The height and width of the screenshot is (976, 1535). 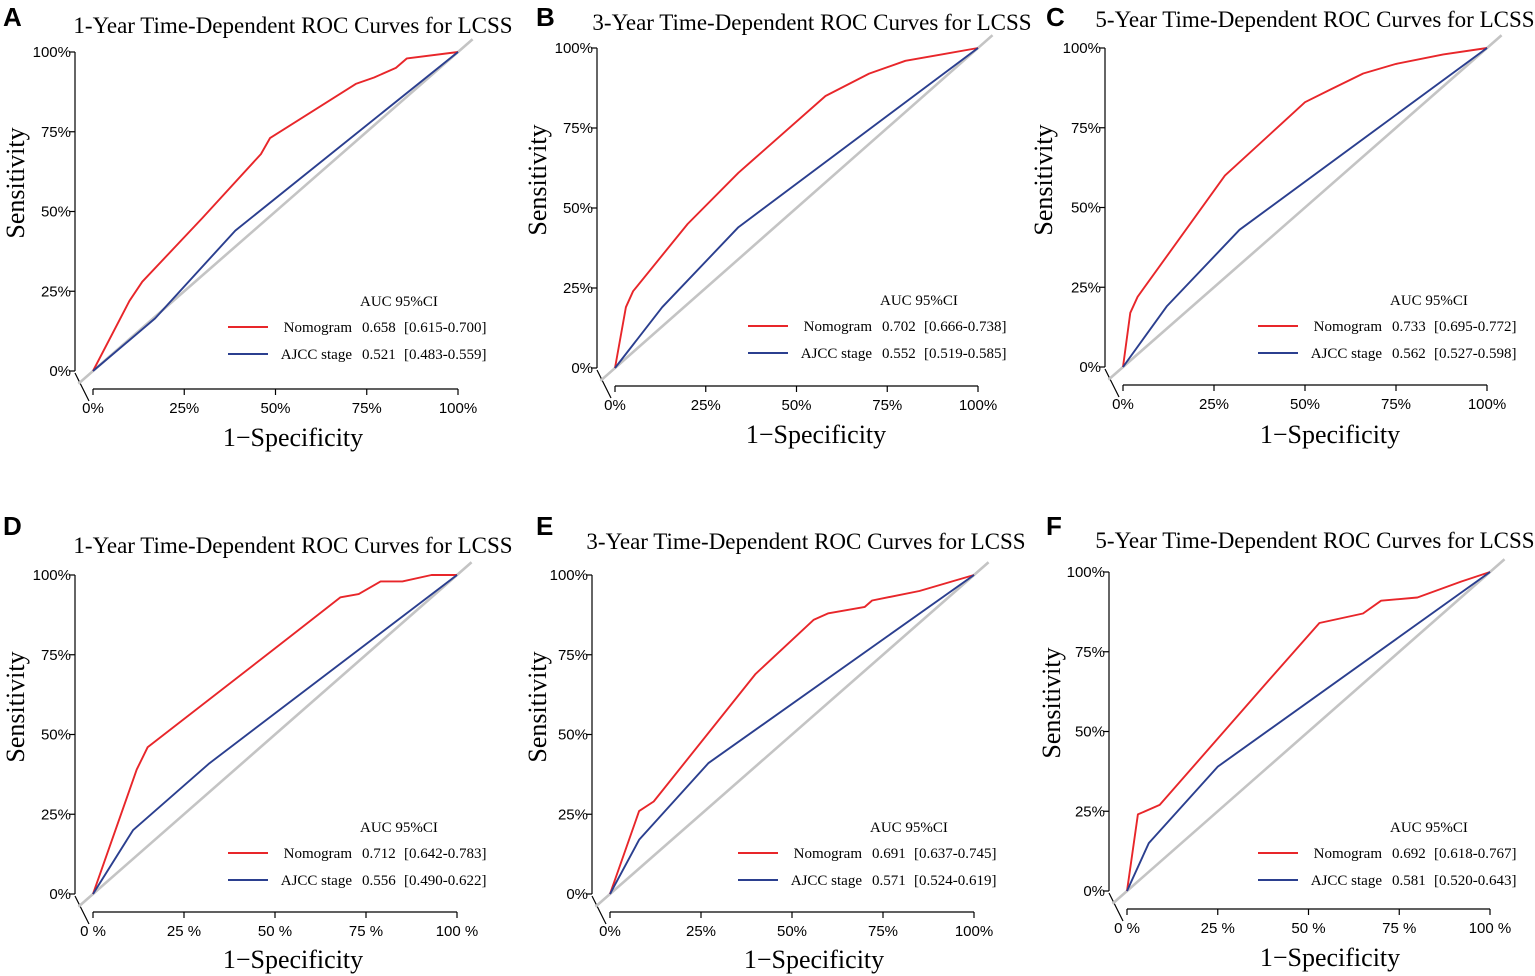 What do you see at coordinates (537, 706) in the screenshot?
I see `y-axis-label-e: Sensitivity` at bounding box center [537, 706].